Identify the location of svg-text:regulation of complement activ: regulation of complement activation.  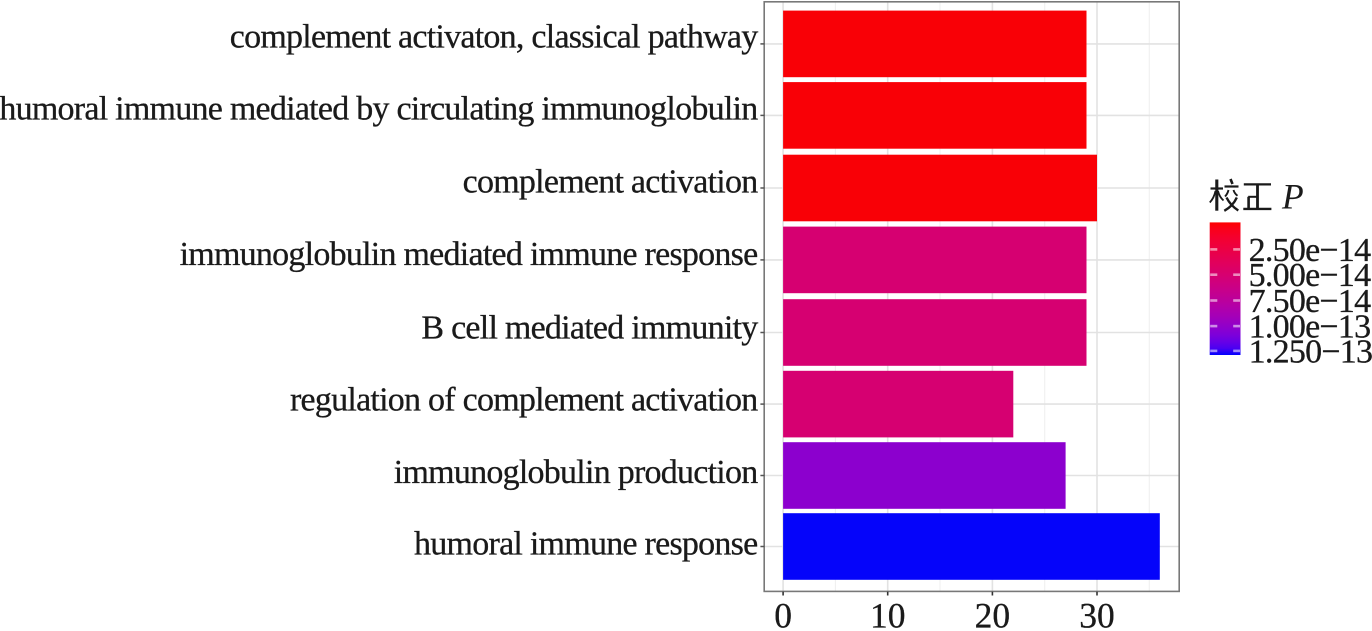
(524, 400).